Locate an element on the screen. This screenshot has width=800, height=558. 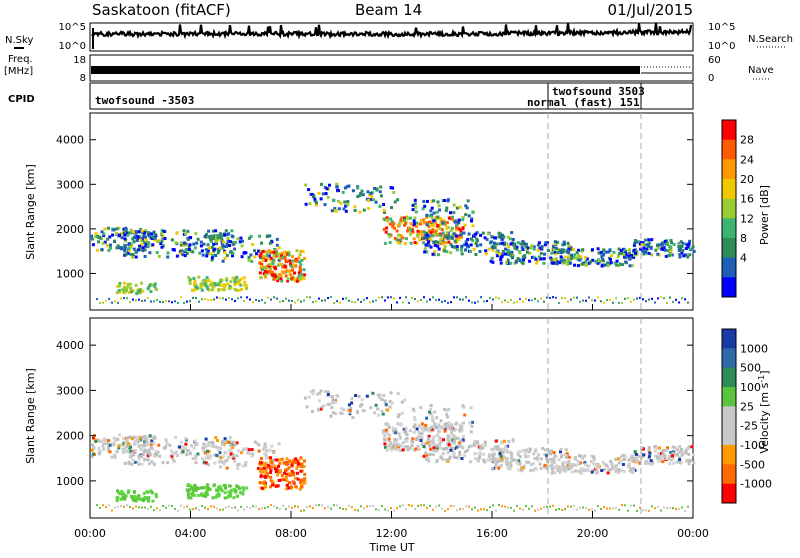
cpid-label: CPID is located at coordinates (21, 99).